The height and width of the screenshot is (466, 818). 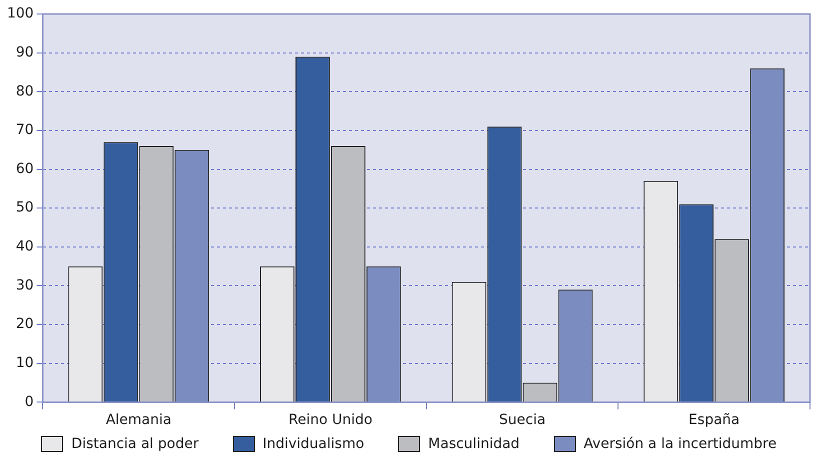 What do you see at coordinates (25, 285) in the screenshot?
I see `y-tick-label: 30` at bounding box center [25, 285].